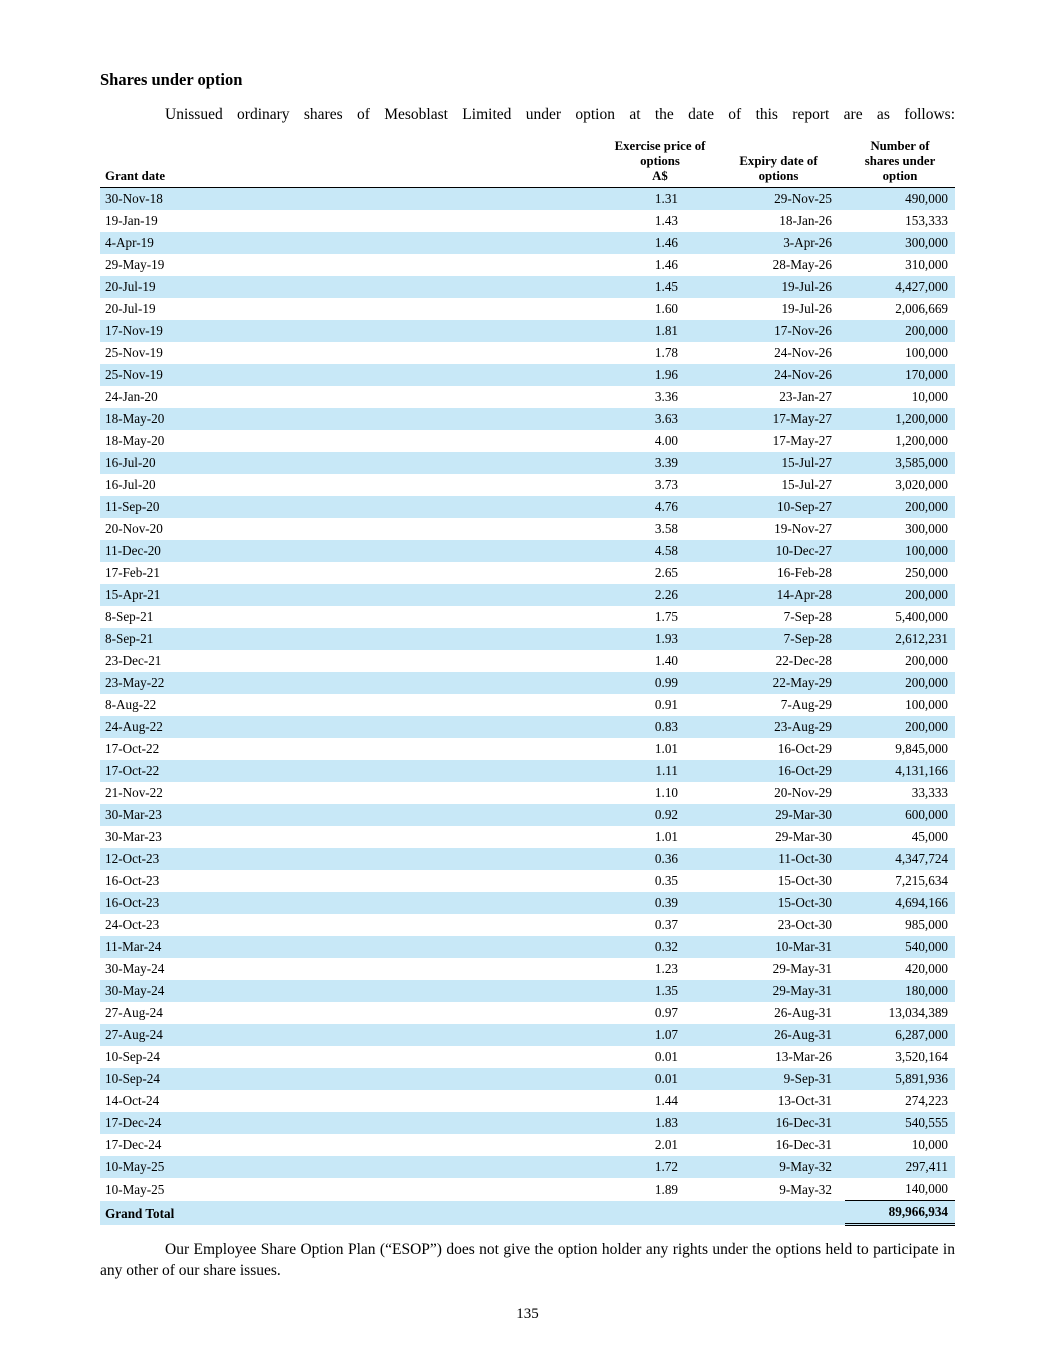 The image size is (1055, 1365). I want to click on shares-cell: 3,520,164, so click(921, 1057).